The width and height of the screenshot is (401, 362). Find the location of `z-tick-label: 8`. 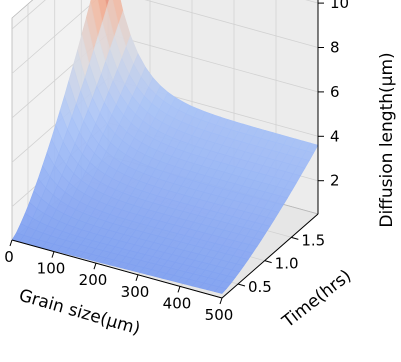

z-tick-label: 8 is located at coordinates (335, 48).